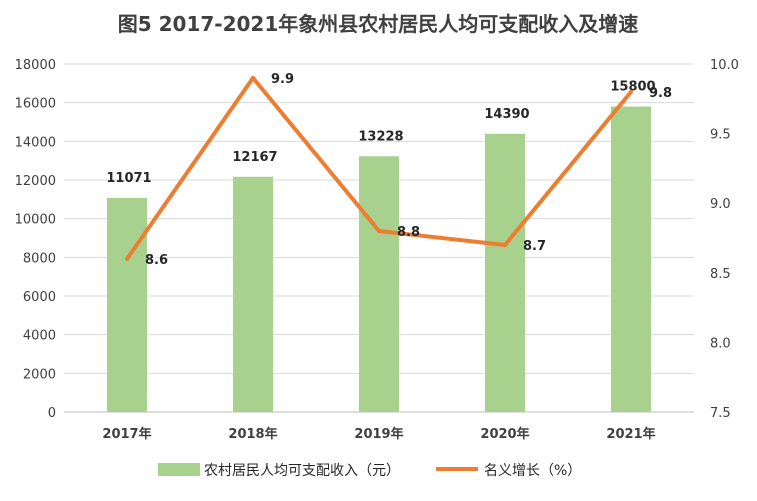  Describe the element at coordinates (179, 469) in the screenshot. I see `legend-swatch-bar` at that location.